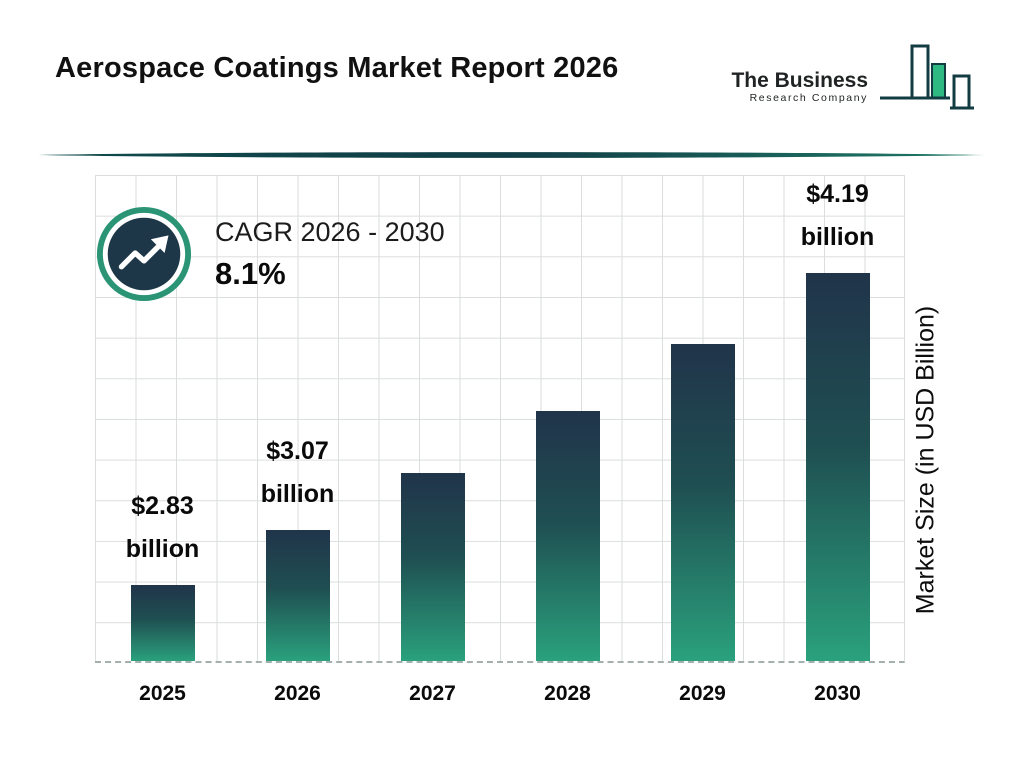  I want to click on x-tick-2029: 2029, so click(702, 693).